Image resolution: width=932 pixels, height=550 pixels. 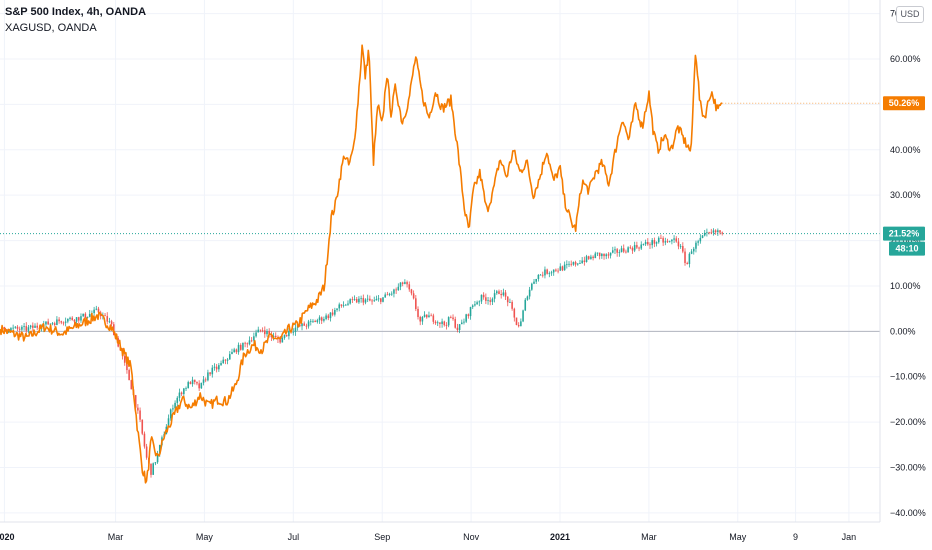 I want to click on x-tick-label: Jan, so click(x=849, y=537).